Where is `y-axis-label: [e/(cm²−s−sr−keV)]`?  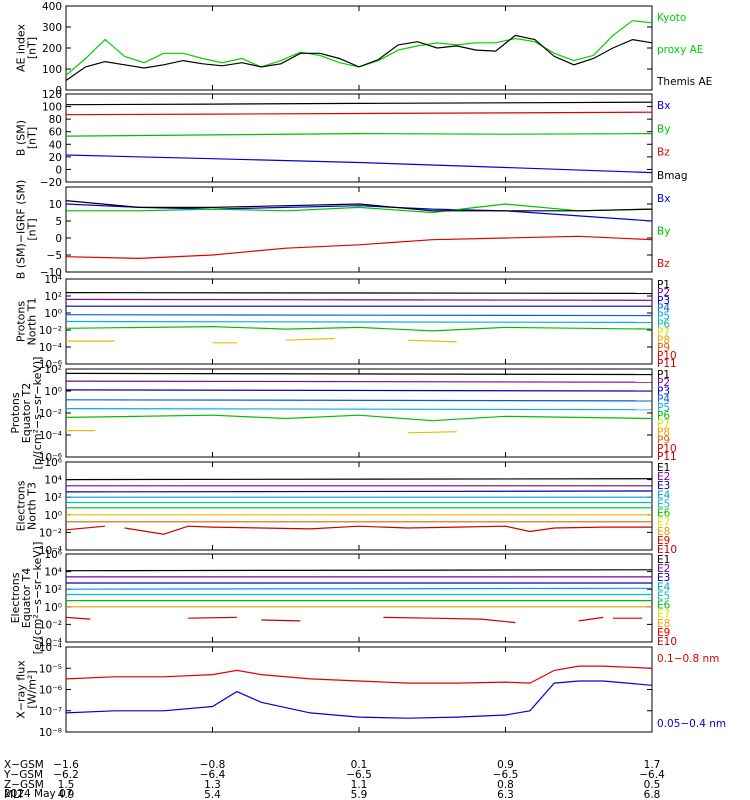
y-axis-label: [e/(cm²−s−sr−keV)] is located at coordinates (37, 598).